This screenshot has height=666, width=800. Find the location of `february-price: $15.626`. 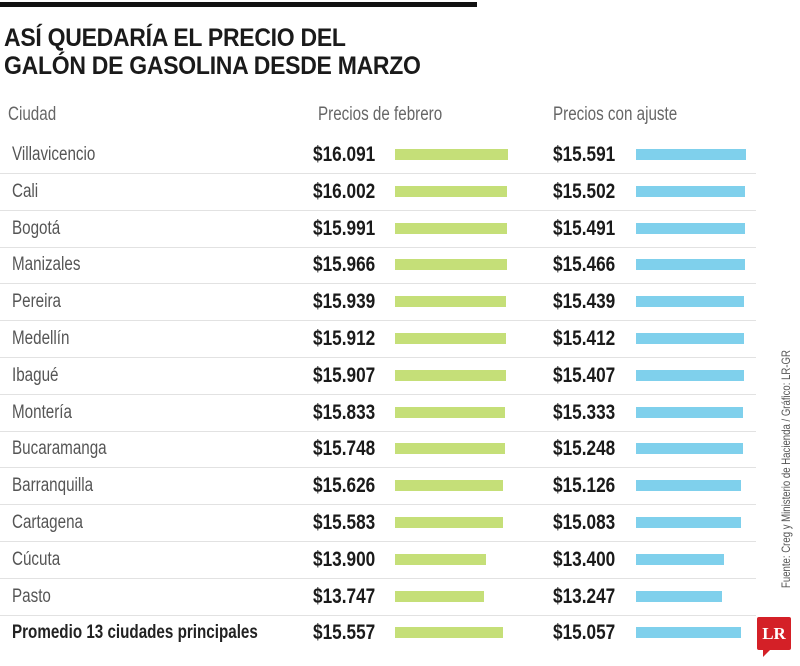

february-price: $15.626 is located at coordinates (344, 486).